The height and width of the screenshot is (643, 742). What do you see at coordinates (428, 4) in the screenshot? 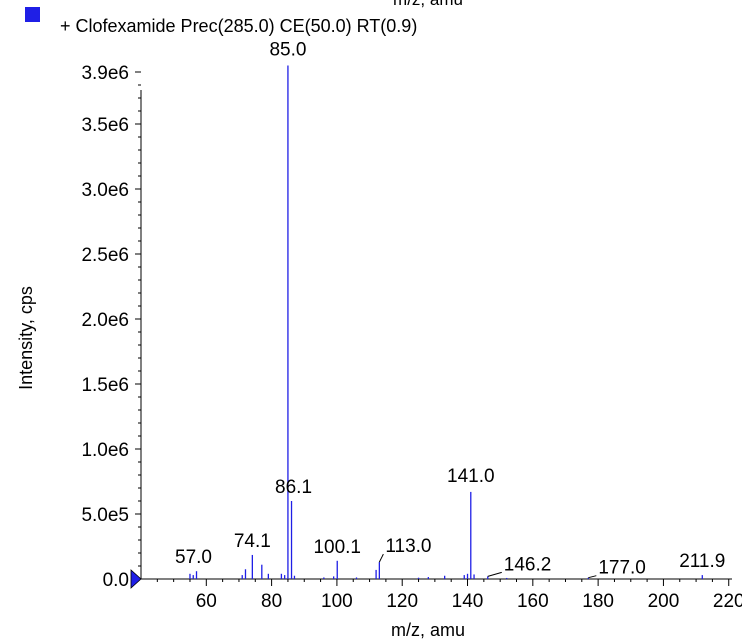
I see `top-cut-label: m/z, amu` at bounding box center [428, 4].